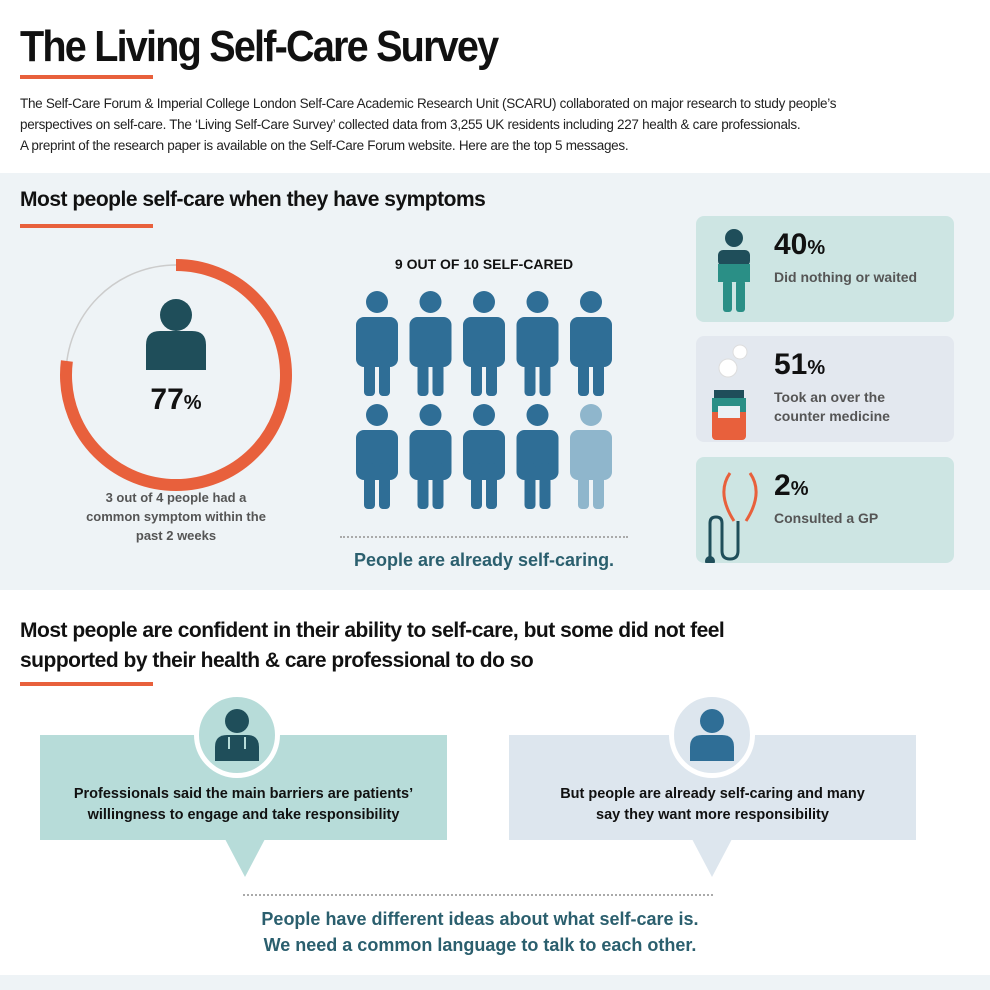 Image resolution: width=990 pixels, height=990 pixels. What do you see at coordinates (192, 403) in the screenshot?
I see `donut-unit: %` at bounding box center [192, 403].